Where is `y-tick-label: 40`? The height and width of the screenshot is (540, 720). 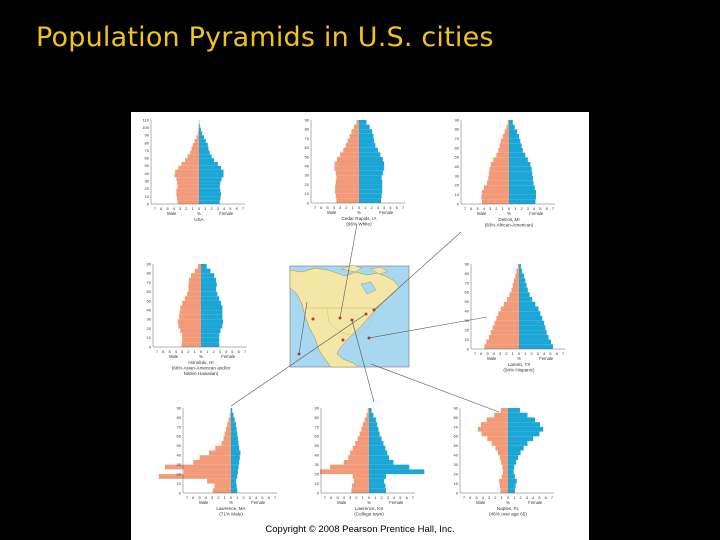 y-tick-label: 40 is located at coordinates (149, 310).